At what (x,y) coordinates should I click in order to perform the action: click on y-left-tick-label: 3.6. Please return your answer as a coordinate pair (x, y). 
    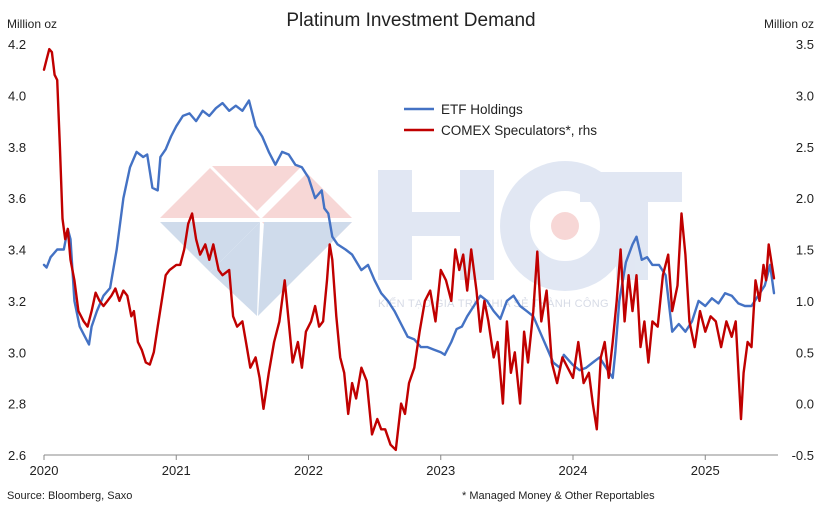
    Looking at the image, I should click on (17, 198).